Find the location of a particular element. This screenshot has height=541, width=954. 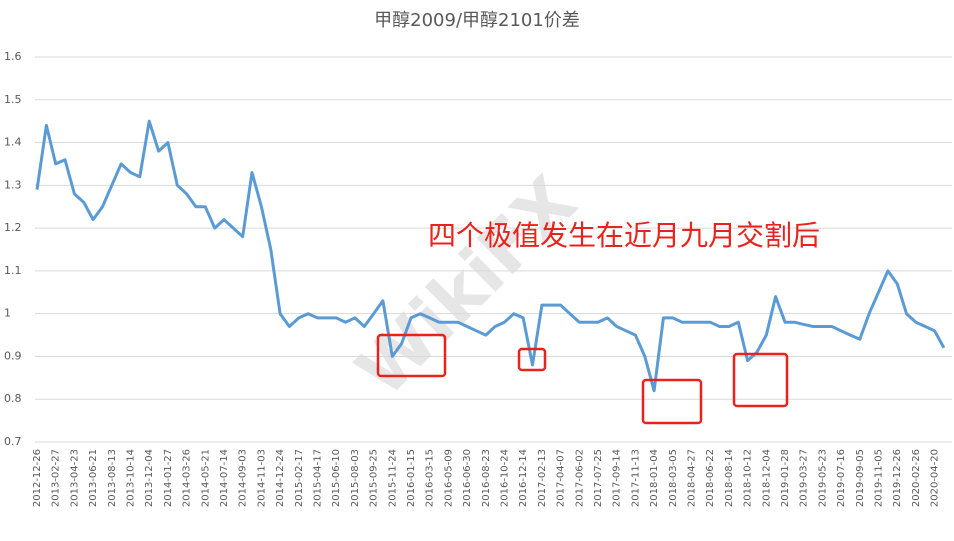

x-tick-label: 2017-02-13 is located at coordinates (542, 478).